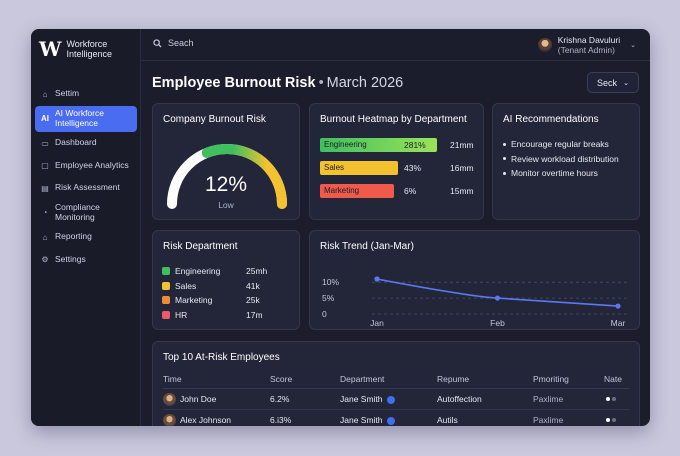 This screenshot has height=456, width=680. I want to click on brand-line-2: Intelligence, so click(89, 54).